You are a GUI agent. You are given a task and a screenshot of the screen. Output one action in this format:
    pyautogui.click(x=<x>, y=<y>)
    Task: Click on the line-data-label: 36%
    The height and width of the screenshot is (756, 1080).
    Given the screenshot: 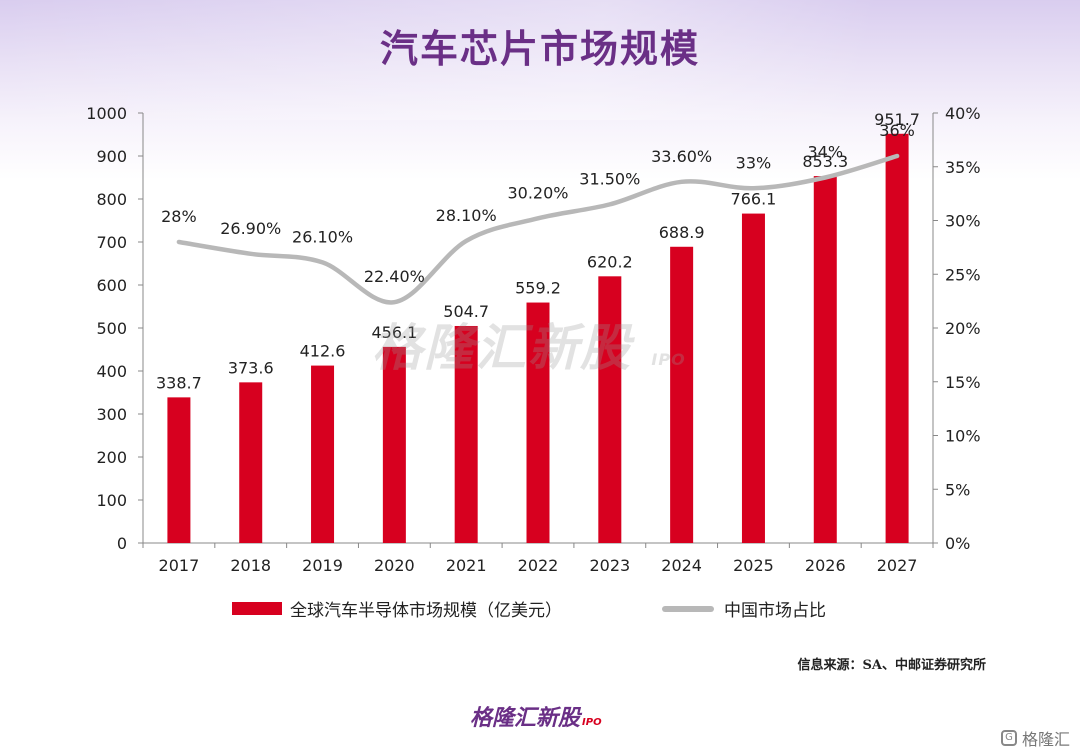 What is the action you would take?
    pyautogui.click(x=897, y=130)
    